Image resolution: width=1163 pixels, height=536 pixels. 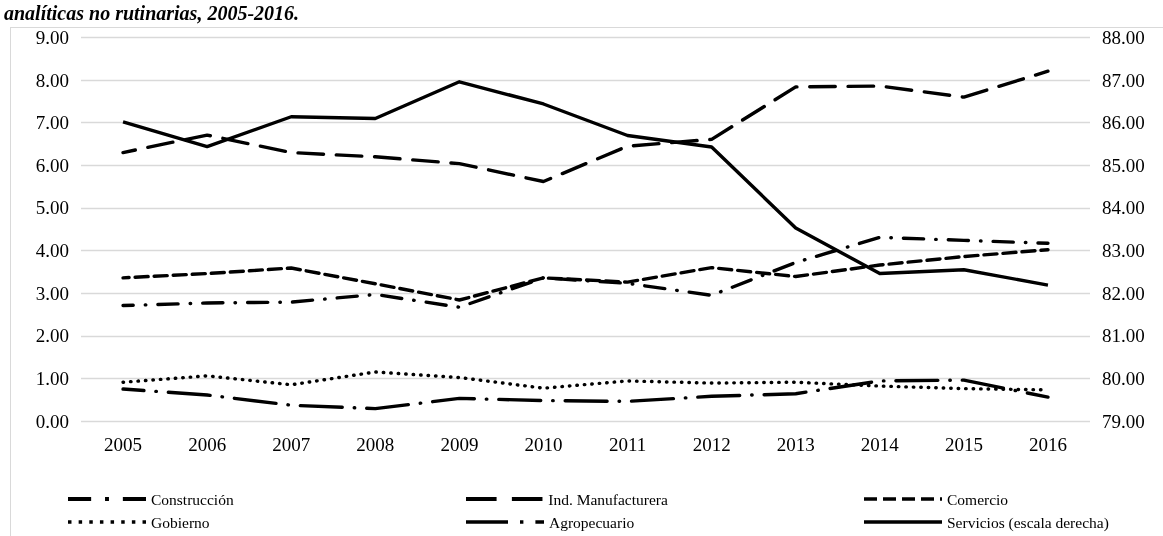 I want to click on x-tick-label: 2009, so click(x=459, y=444).